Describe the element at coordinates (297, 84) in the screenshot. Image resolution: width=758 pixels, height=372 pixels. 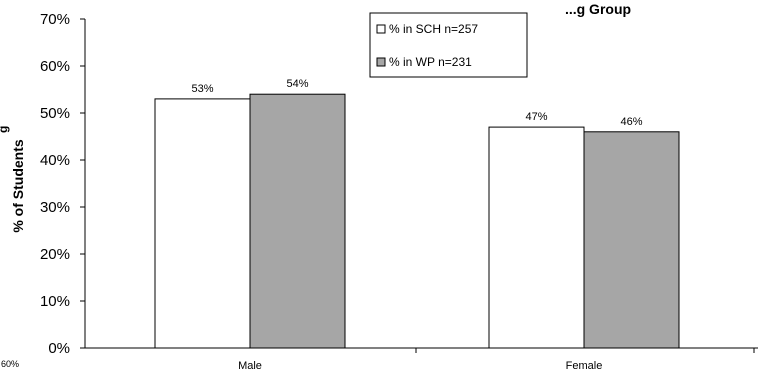
I see `data-label: 54%` at that location.